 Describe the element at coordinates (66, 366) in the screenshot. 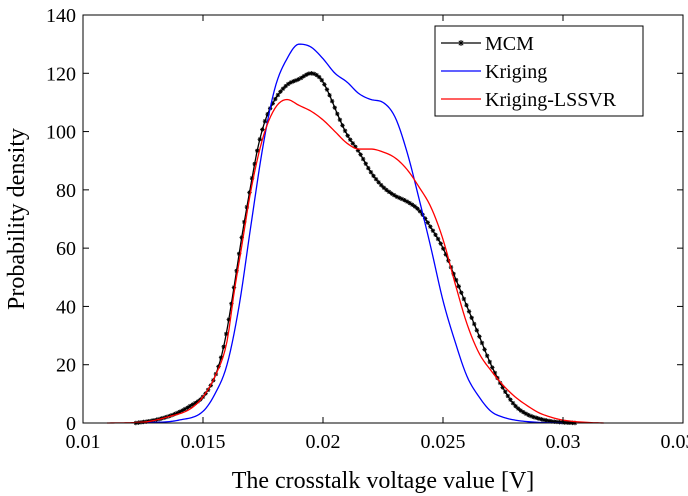

I see `y-tick-label: 20` at that location.